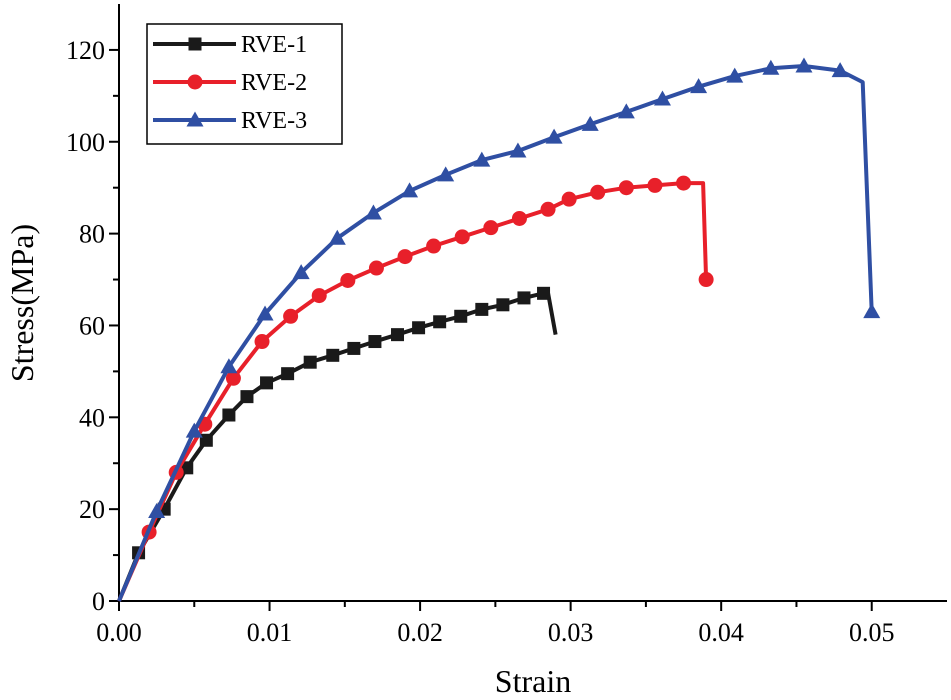 The height and width of the screenshot is (700, 951). Describe the element at coordinates (85, 50) in the screenshot. I see `y-tick-label: 120` at that location.